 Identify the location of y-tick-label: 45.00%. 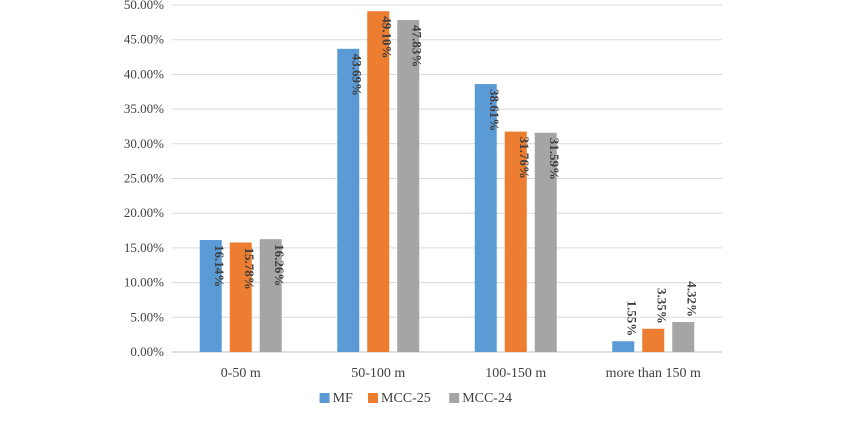
(144, 39).